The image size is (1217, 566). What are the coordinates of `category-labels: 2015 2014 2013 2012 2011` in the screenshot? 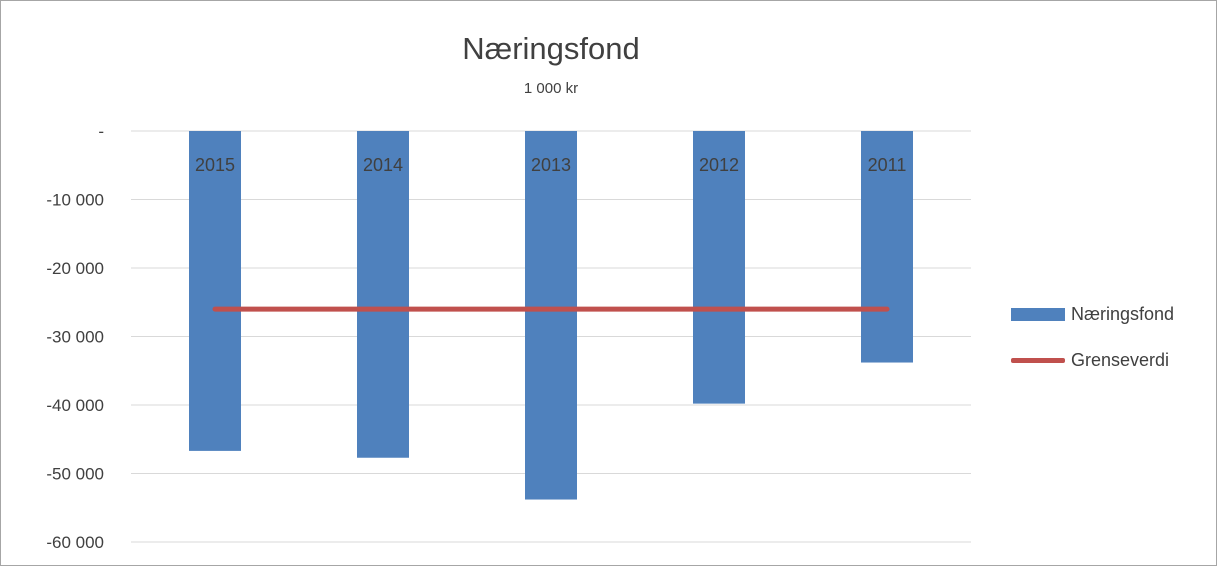 It's located at (550, 165).